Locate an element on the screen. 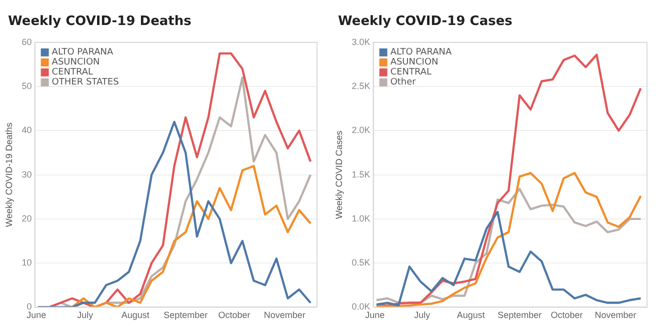  y-tick-label: 0.5K is located at coordinates (361, 263).